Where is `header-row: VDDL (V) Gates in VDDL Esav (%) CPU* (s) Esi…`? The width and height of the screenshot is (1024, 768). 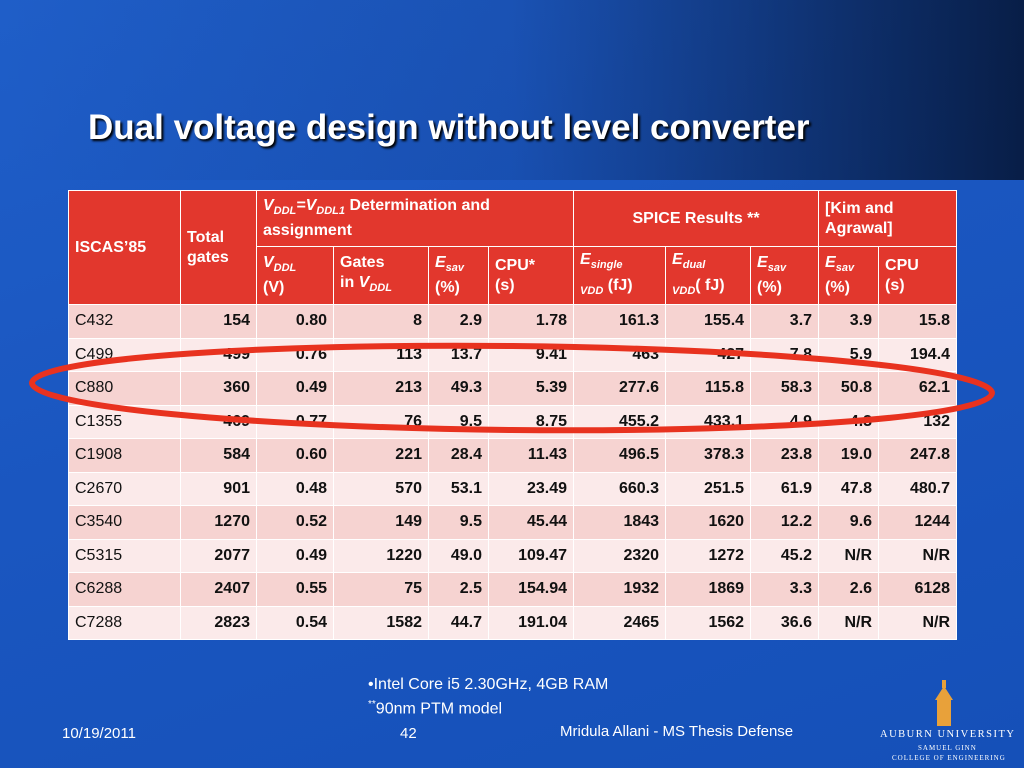
header-row: VDDL (V) Gates in VDDL Esav (%) CPU* (s) Esi… is located at coordinates (513, 275).